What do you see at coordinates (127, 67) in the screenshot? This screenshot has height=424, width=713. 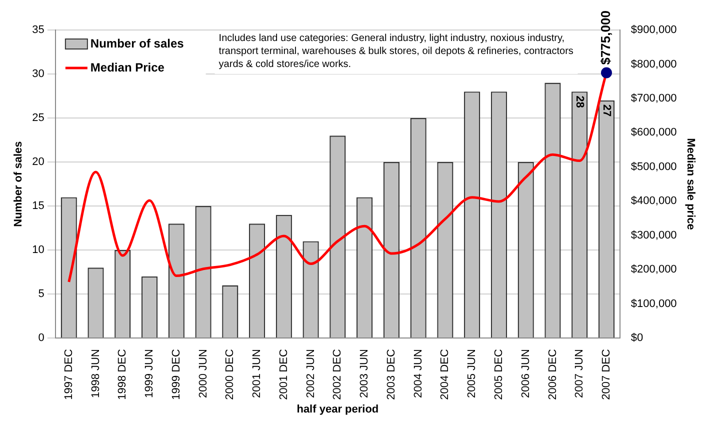 I see `legend-label: Median Price` at bounding box center [127, 67].